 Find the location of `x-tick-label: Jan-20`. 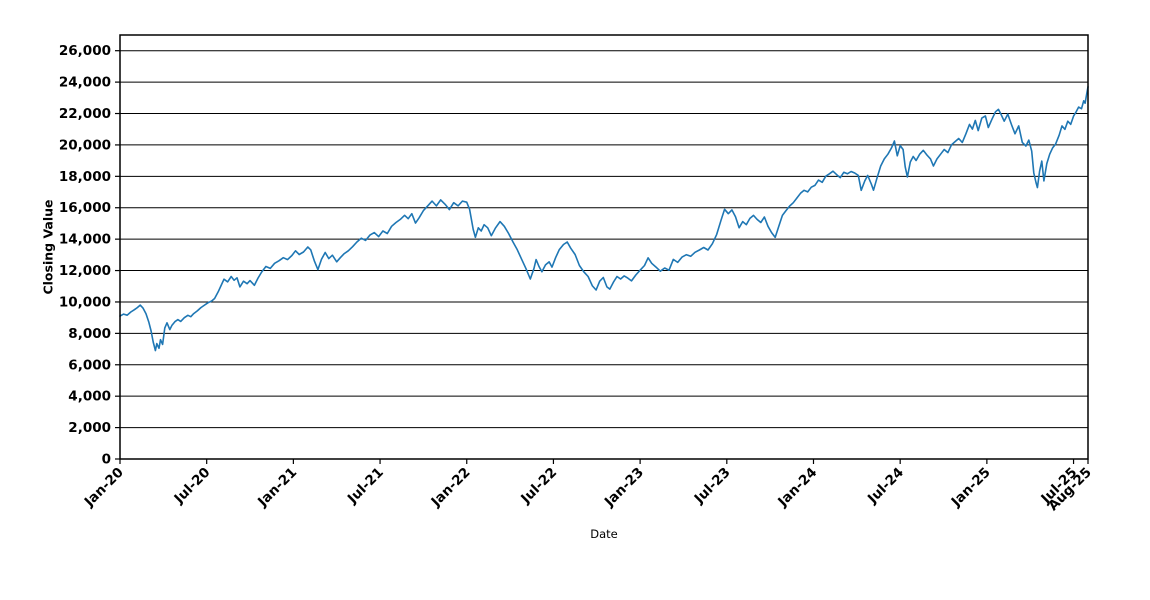

x-tick-label: Jan-20 is located at coordinates (104, 488).